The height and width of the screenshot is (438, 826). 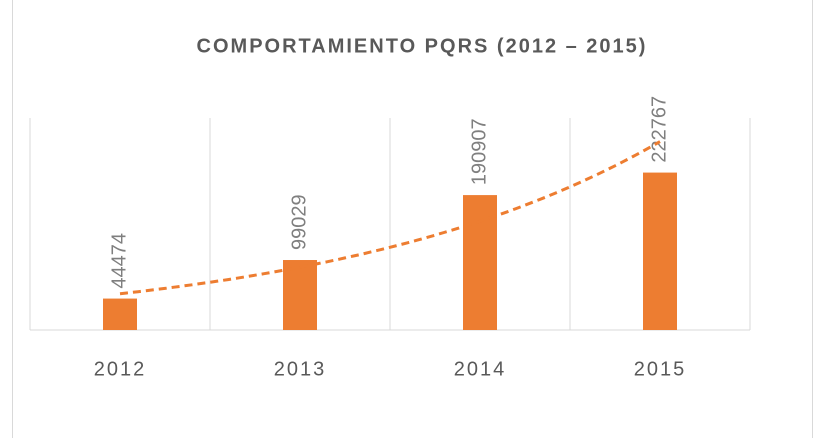 I want to click on data-label: 222767, so click(x=659, y=129).